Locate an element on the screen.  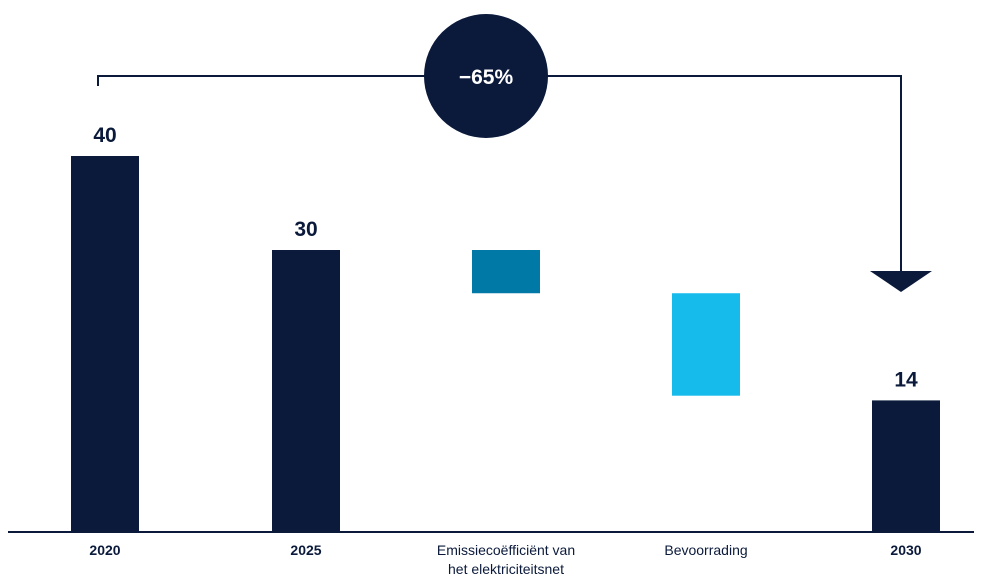
x-tick-label-line: het elektriciteitsnet is located at coordinates (506, 569).